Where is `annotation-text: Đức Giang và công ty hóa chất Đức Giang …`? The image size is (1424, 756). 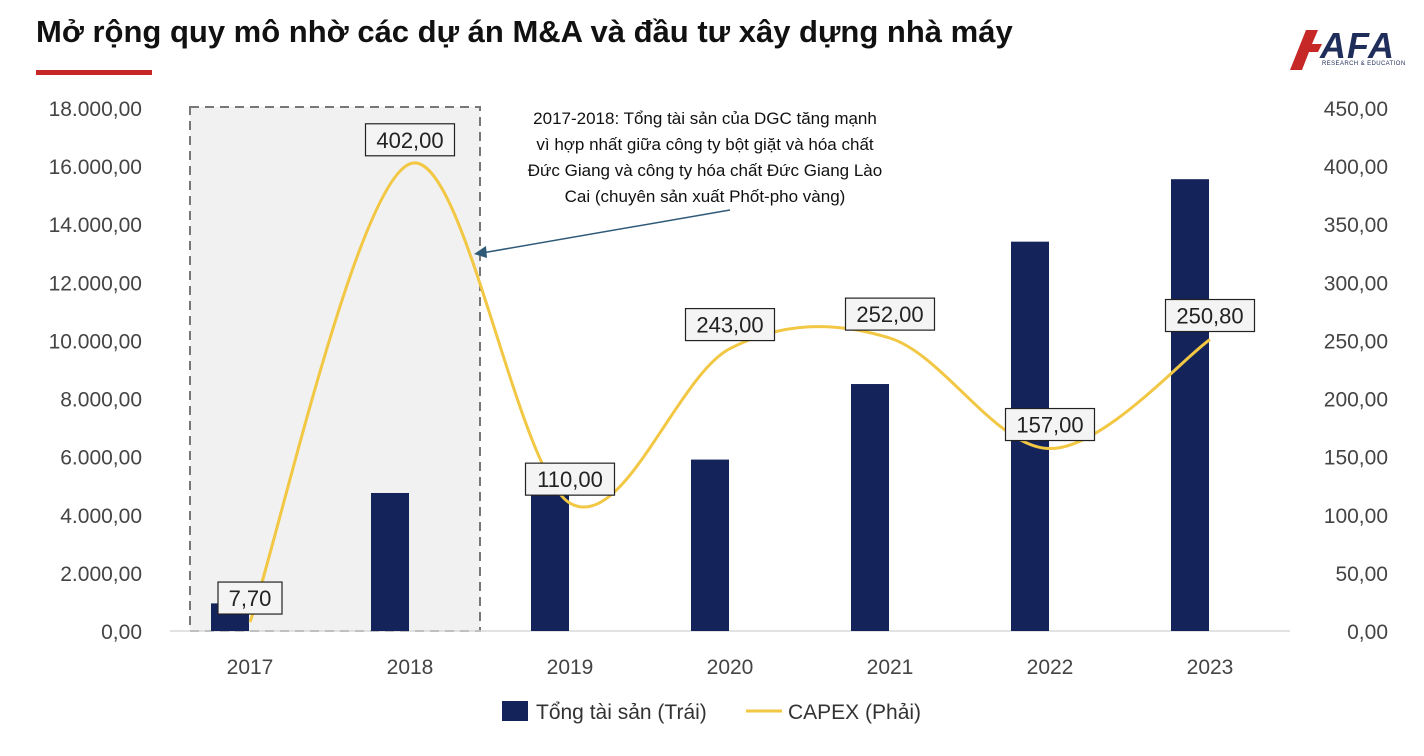 annotation-text: Đức Giang và công ty hóa chất Đức Giang … is located at coordinates (705, 170).